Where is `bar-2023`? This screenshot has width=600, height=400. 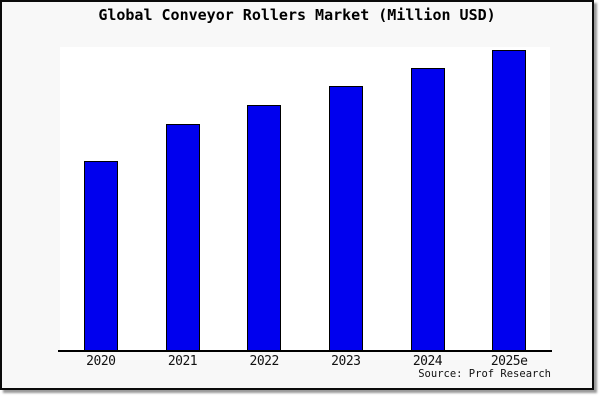 bar-2023 is located at coordinates (345, 218).